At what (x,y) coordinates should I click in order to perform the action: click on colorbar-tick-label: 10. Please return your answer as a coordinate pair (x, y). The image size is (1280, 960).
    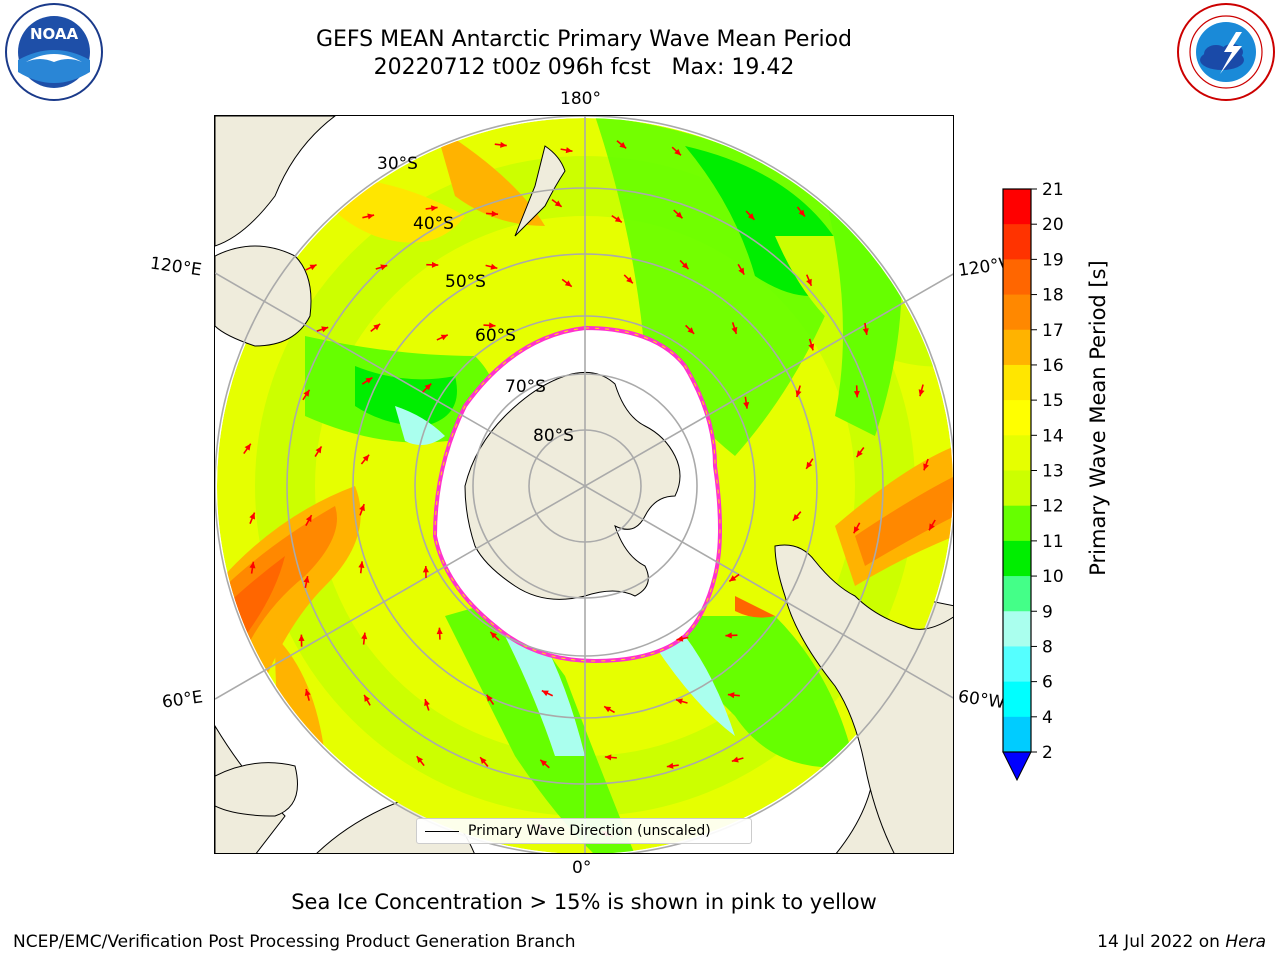
    Looking at the image, I should click on (1053, 577).